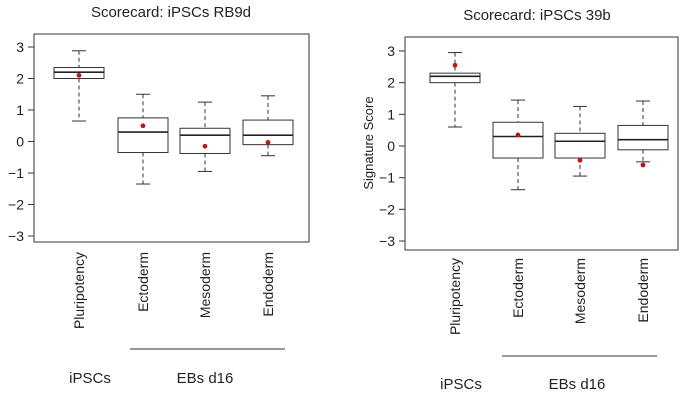 Image resolution: width=681 pixels, height=396 pixels. I want to click on y-axis-label: Signature Score, so click(368, 142).